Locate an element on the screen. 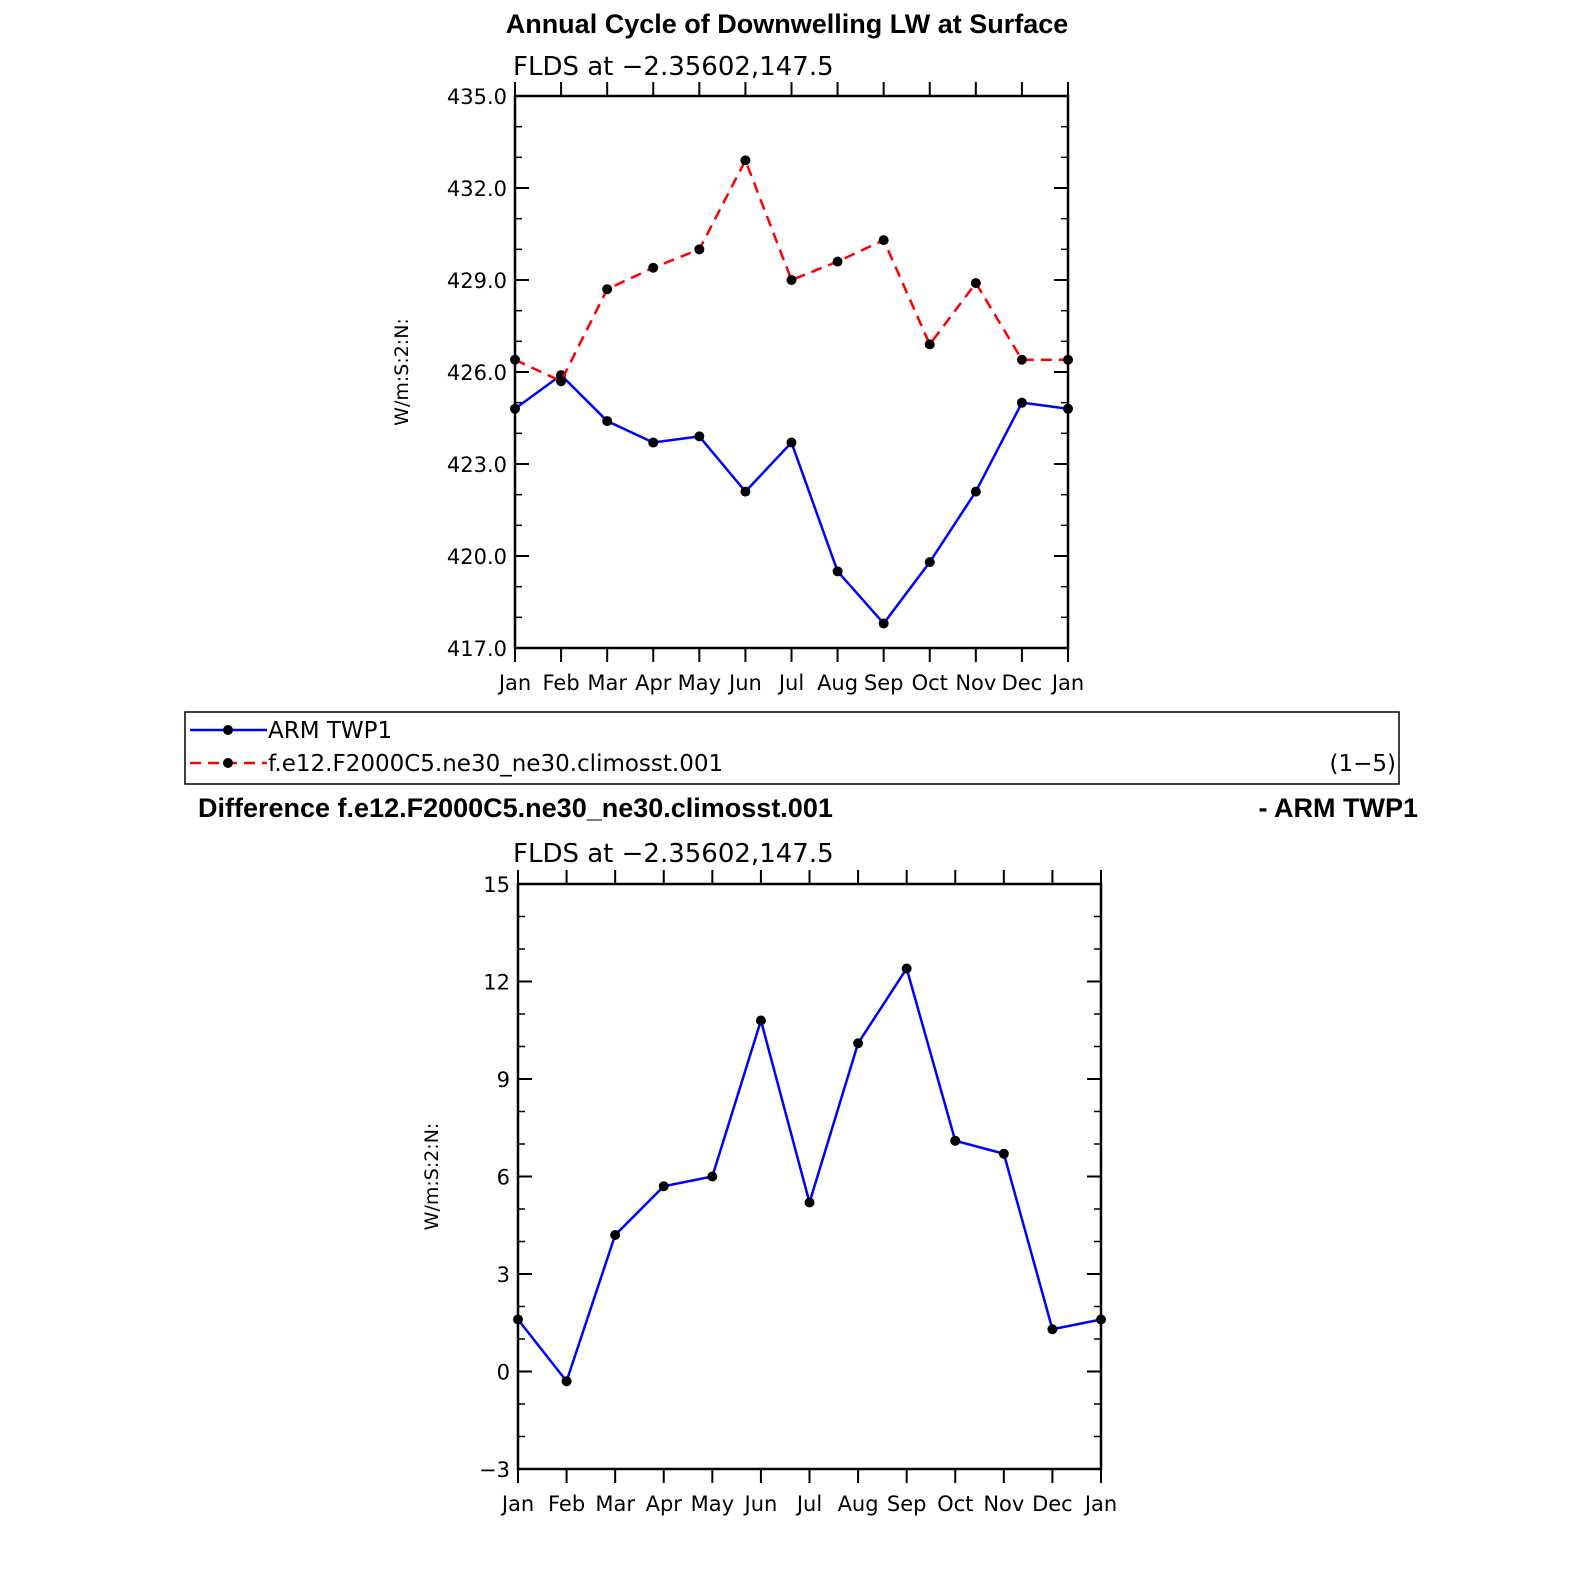 The height and width of the screenshot is (1575, 1575). bottom-xtick-label: Dec is located at coordinates (1052, 1504).